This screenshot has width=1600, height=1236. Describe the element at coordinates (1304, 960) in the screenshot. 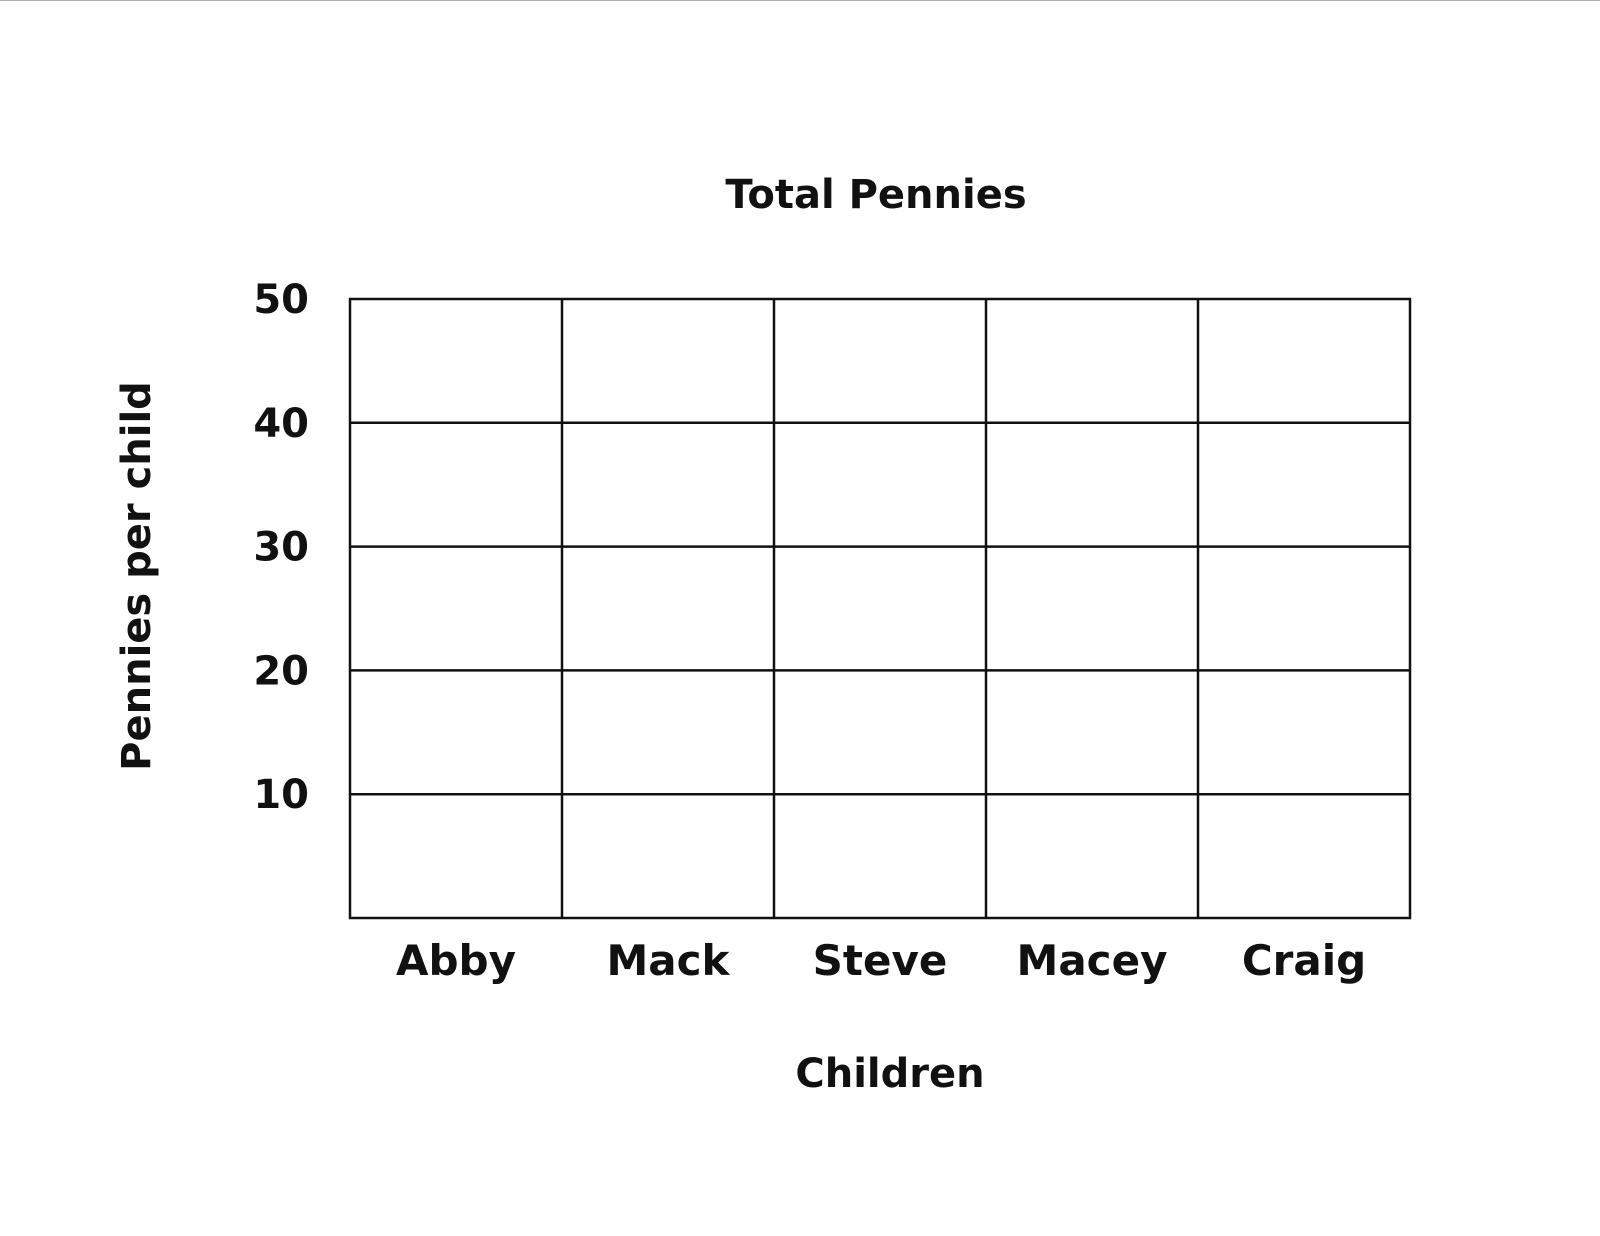

I see `x-category-label-craig: Craig` at that location.